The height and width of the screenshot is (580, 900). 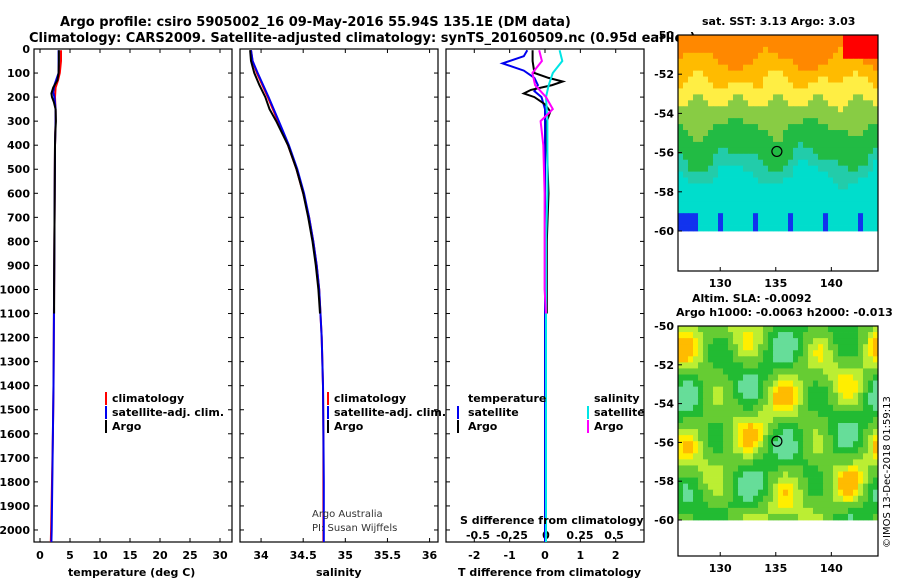 What do you see at coordinates (285, 182) in the screenshot?
I see `series-line-argo` at bounding box center [285, 182].